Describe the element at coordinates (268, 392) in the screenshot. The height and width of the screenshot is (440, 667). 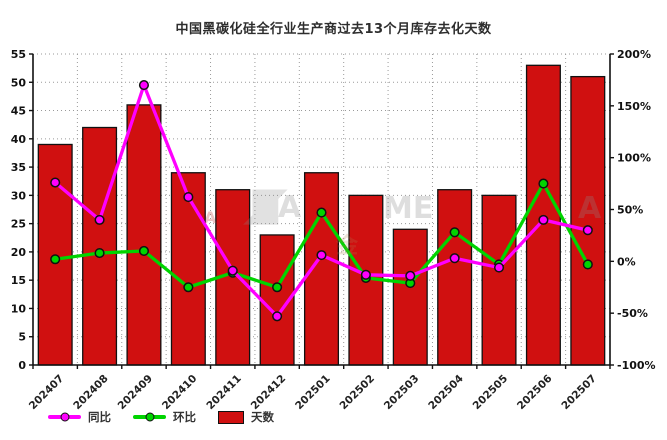
I see `x-tick-label: 202412` at that location.